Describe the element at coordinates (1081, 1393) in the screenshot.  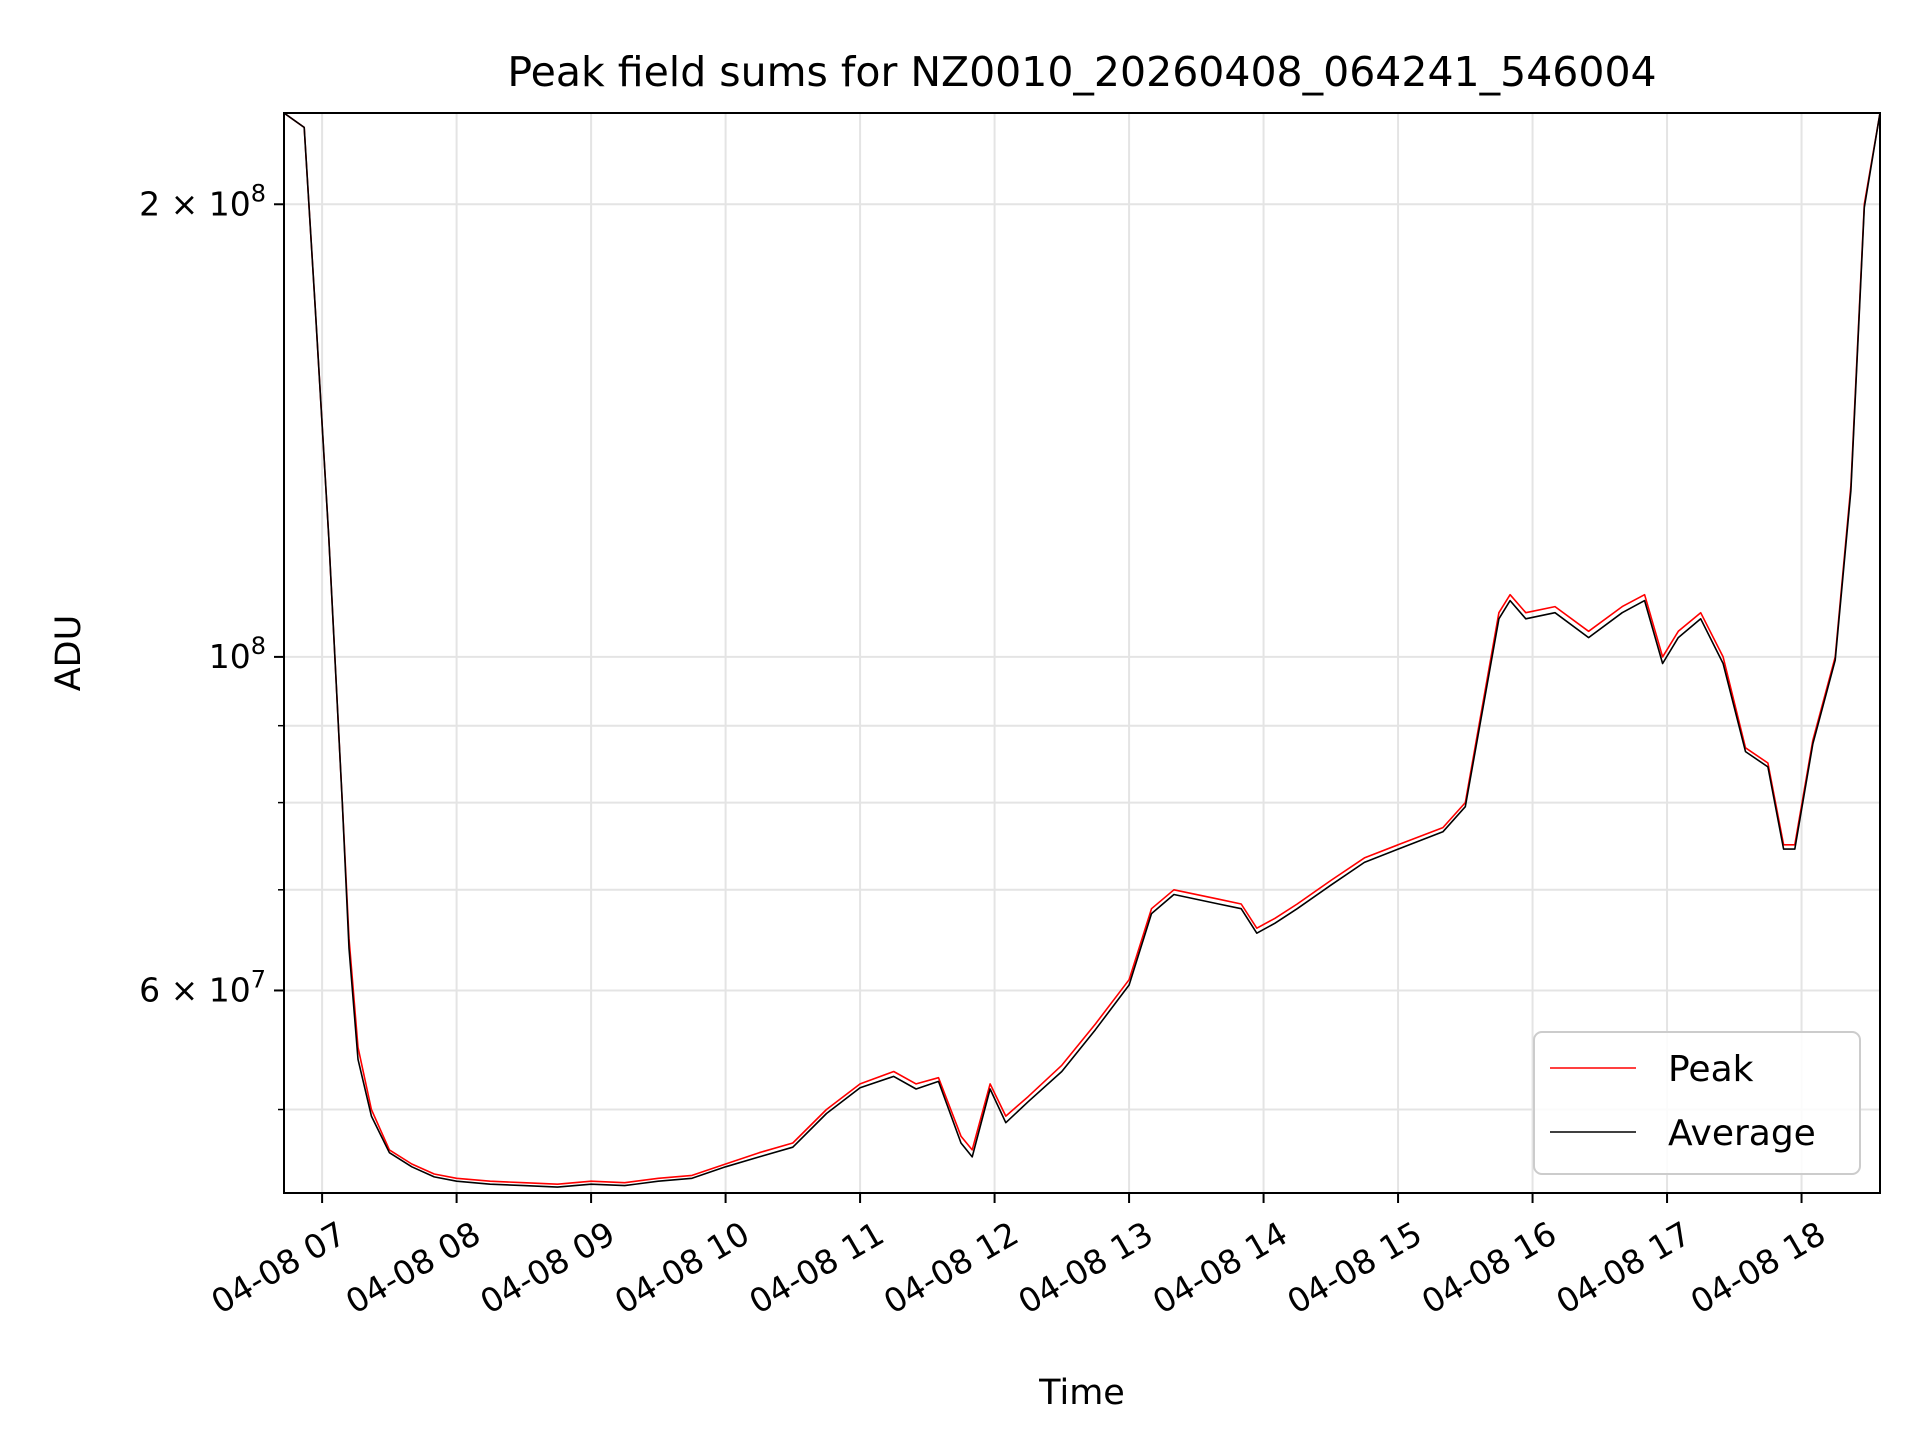
I see `x-axis-title: Time` at that location.